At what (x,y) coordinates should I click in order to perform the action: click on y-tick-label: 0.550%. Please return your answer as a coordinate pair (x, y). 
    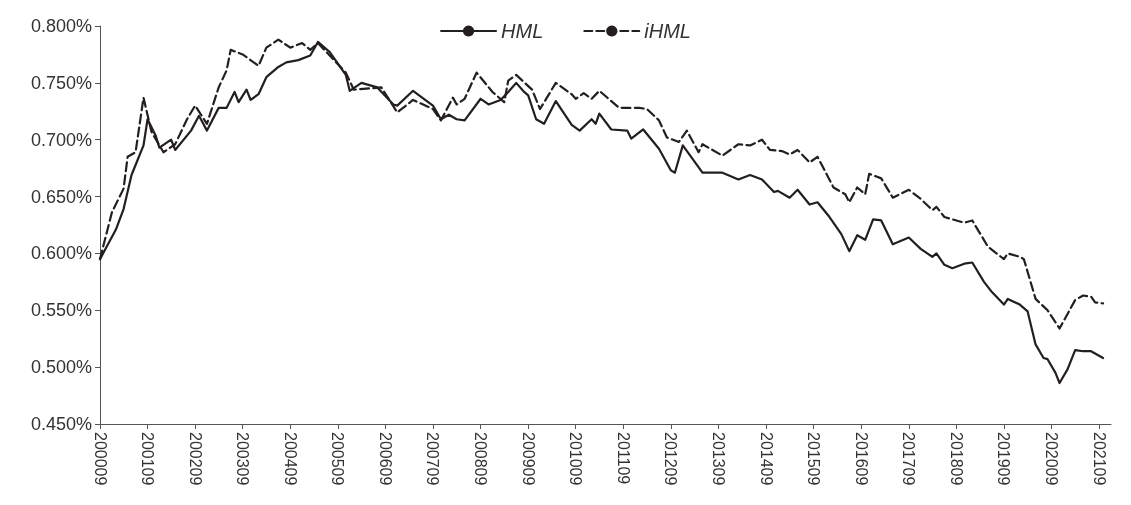
    Looking at the image, I should click on (61, 310).